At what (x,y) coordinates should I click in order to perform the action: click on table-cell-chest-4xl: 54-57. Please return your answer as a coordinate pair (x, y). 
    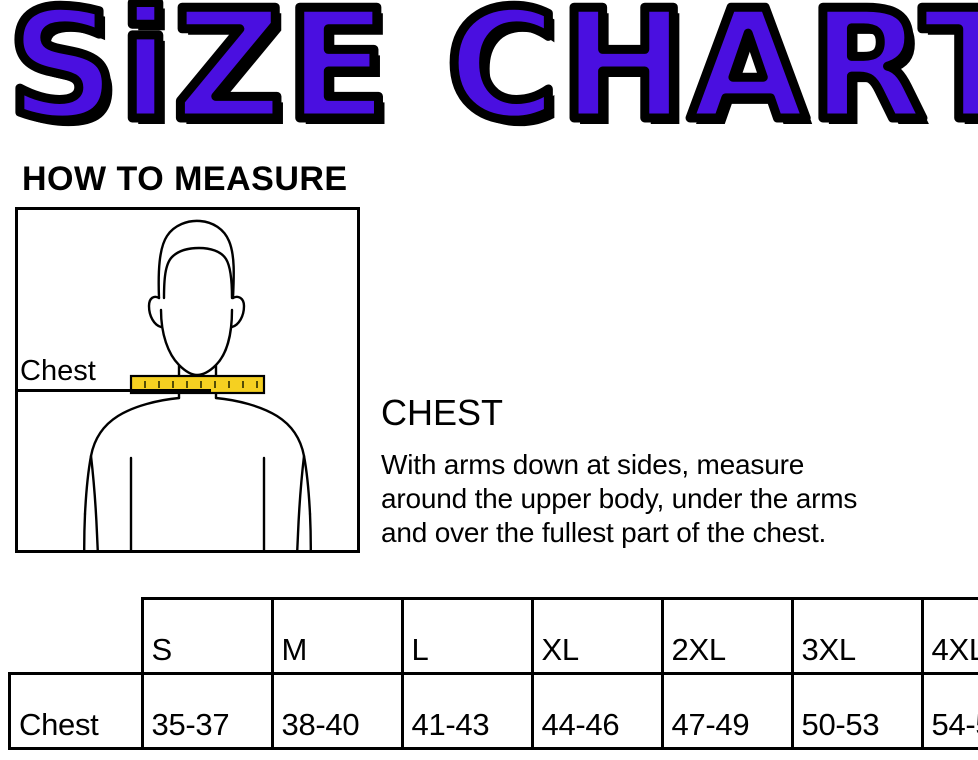
    Looking at the image, I should click on (949, 711).